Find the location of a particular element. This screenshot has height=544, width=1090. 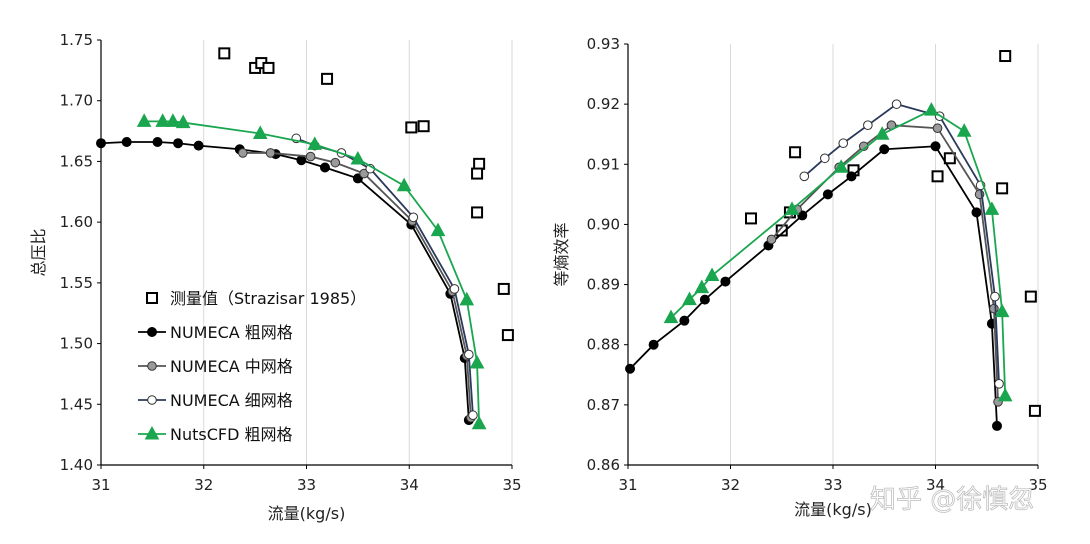

y-tick-label: 1.70 is located at coordinates (76, 101).